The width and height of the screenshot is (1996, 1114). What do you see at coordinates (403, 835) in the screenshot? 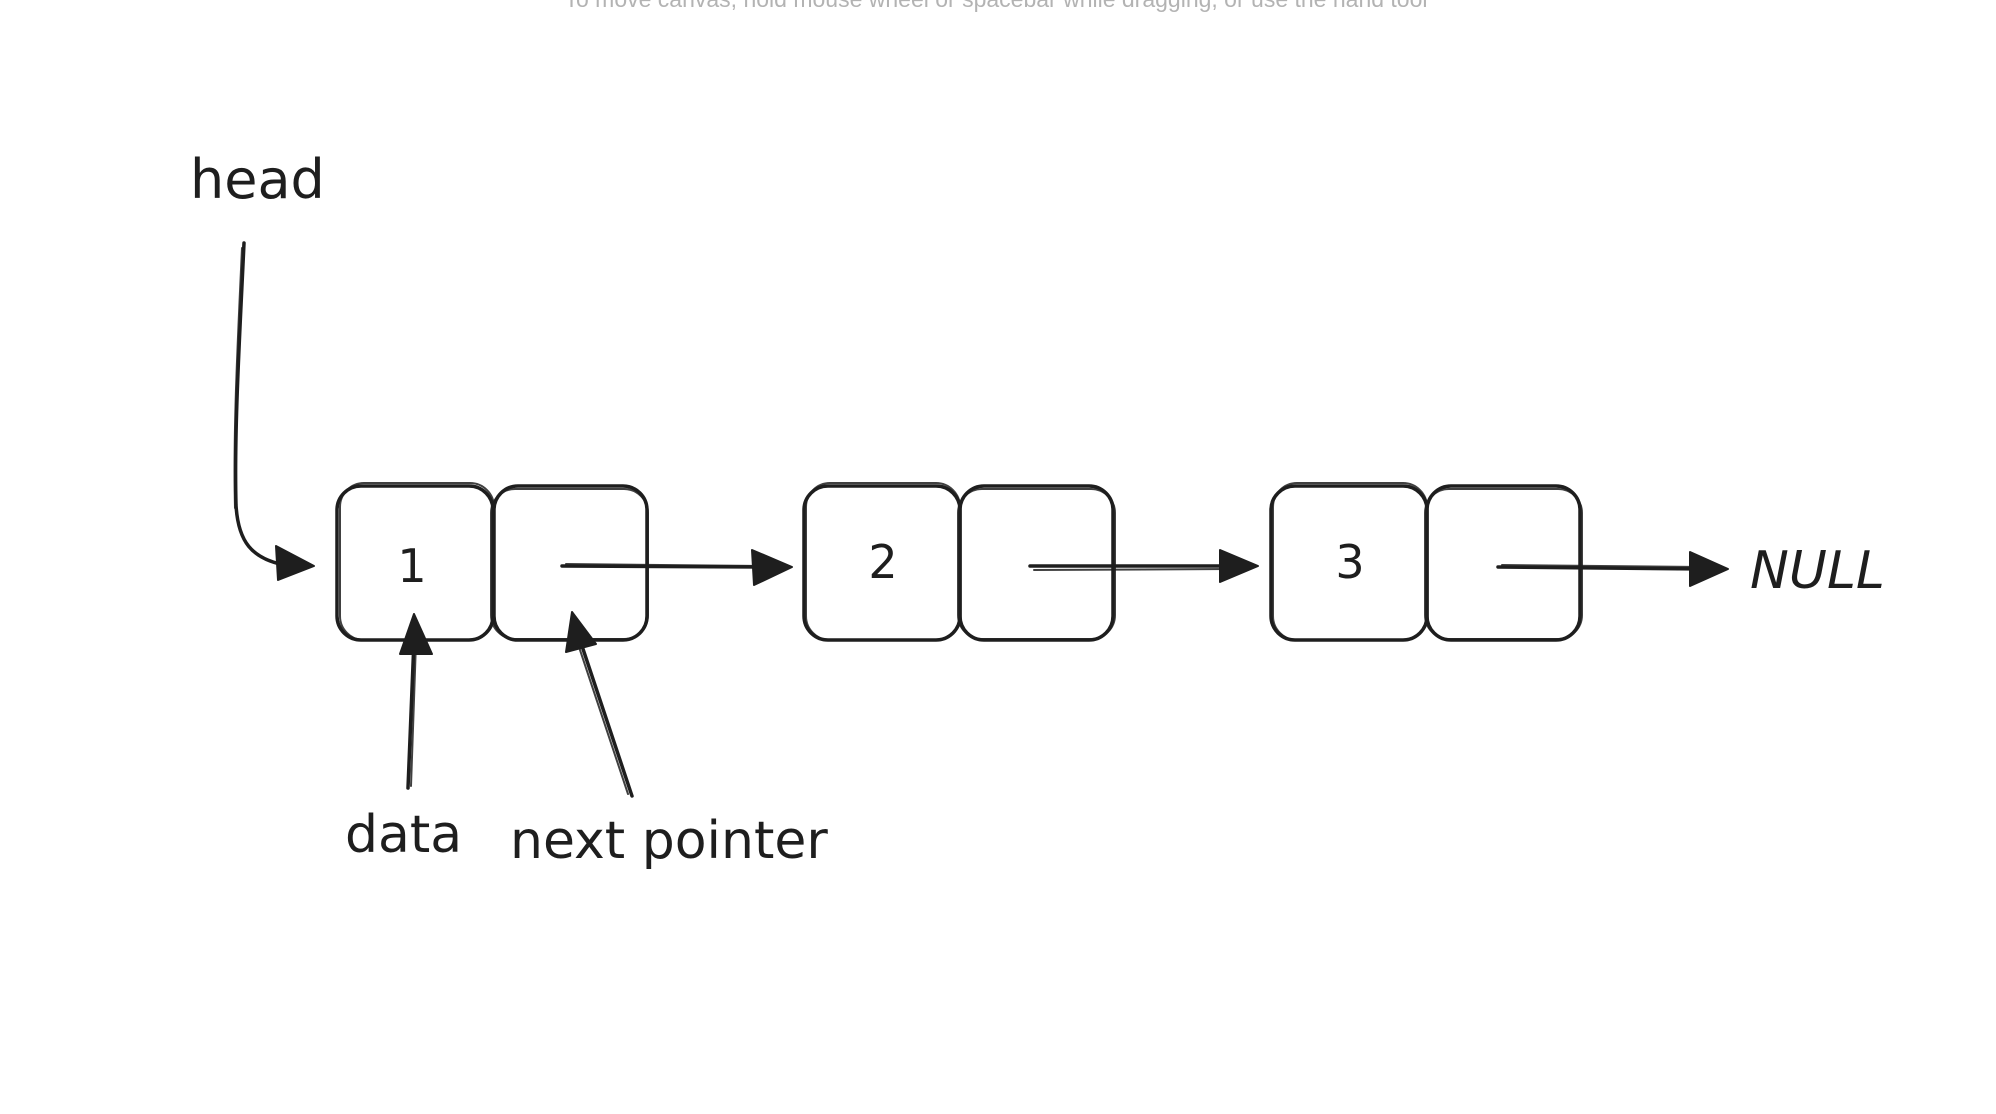
I see `data-label: data` at bounding box center [403, 835].